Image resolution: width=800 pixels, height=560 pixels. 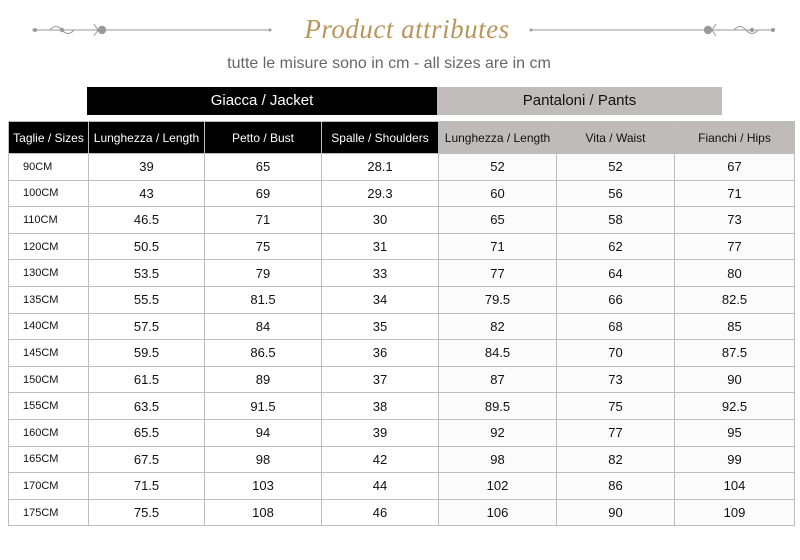 I want to click on waist-cell: 66, so click(x=615, y=299).